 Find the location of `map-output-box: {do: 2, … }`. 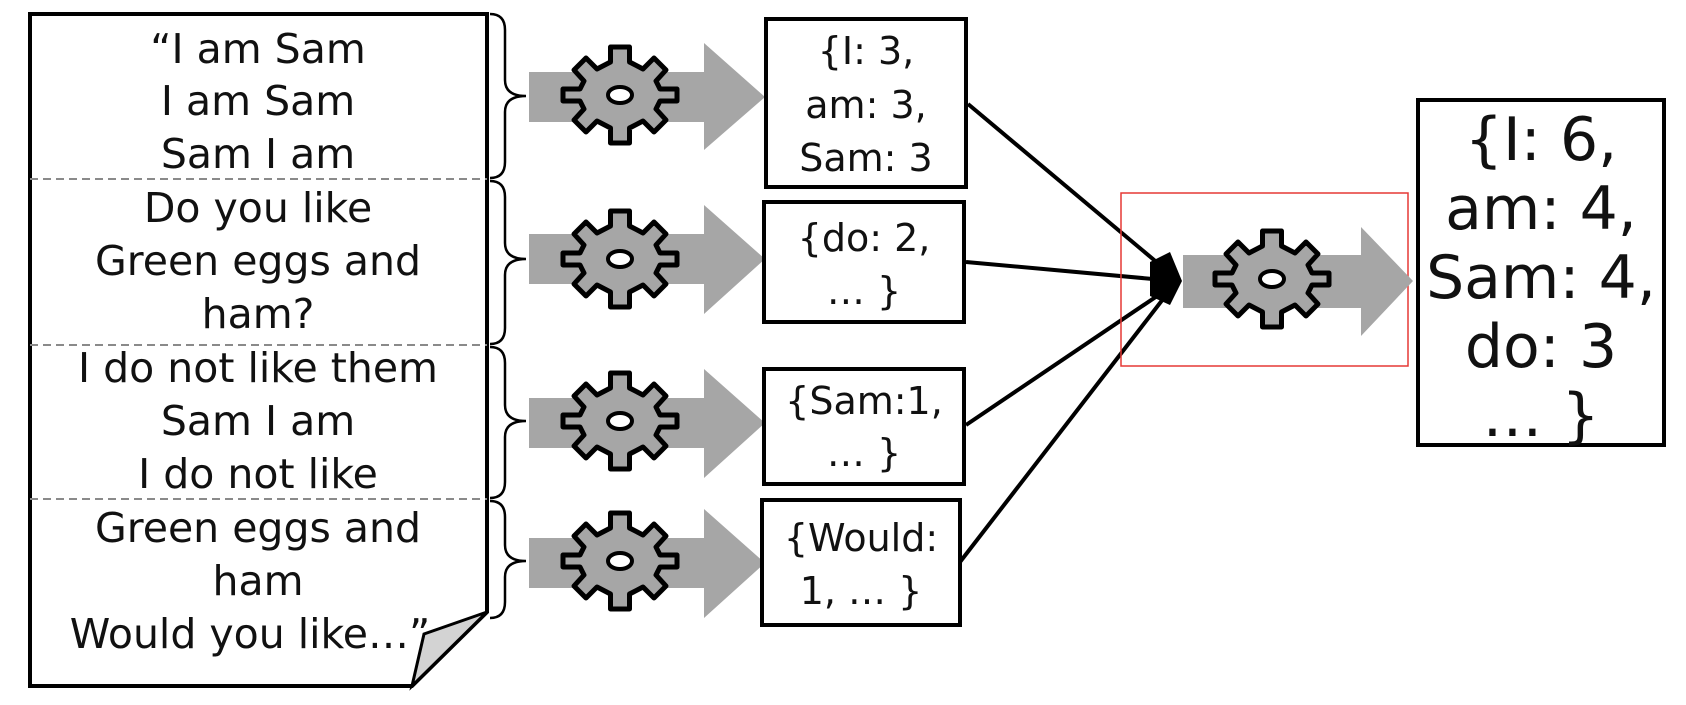

map-output-box: {do: 2, … } is located at coordinates (864, 262).